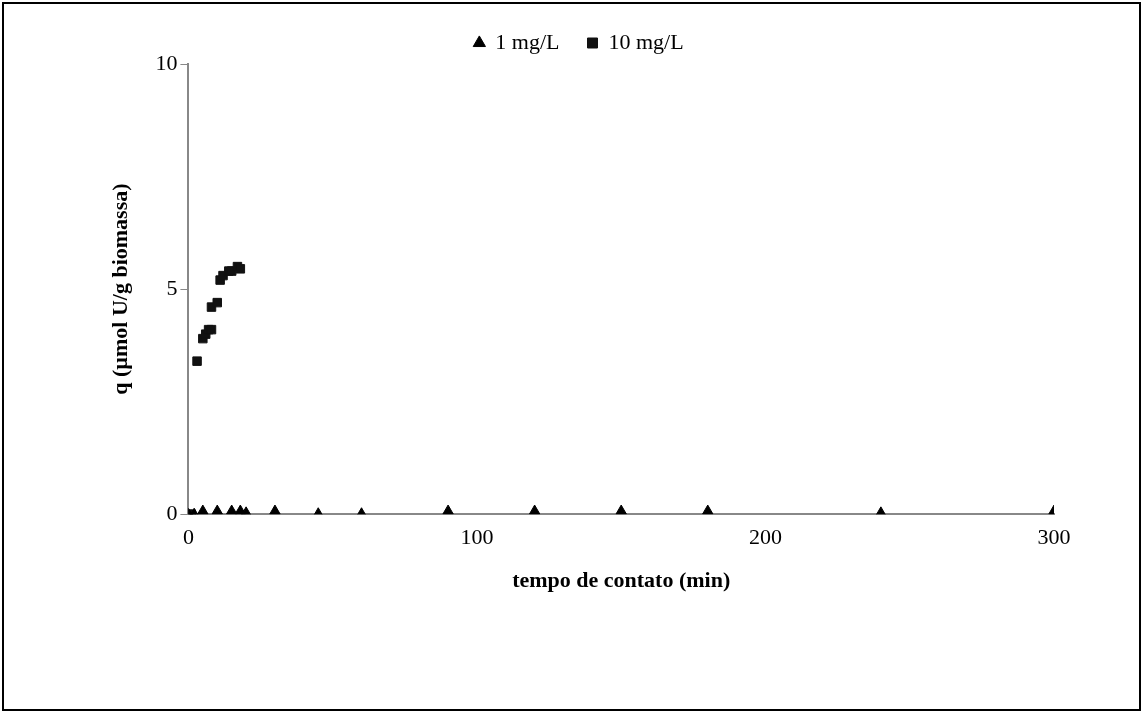 This screenshot has height=715, width=1147. What do you see at coordinates (477, 537) in the screenshot?
I see `x-tick-label: 100` at bounding box center [477, 537].